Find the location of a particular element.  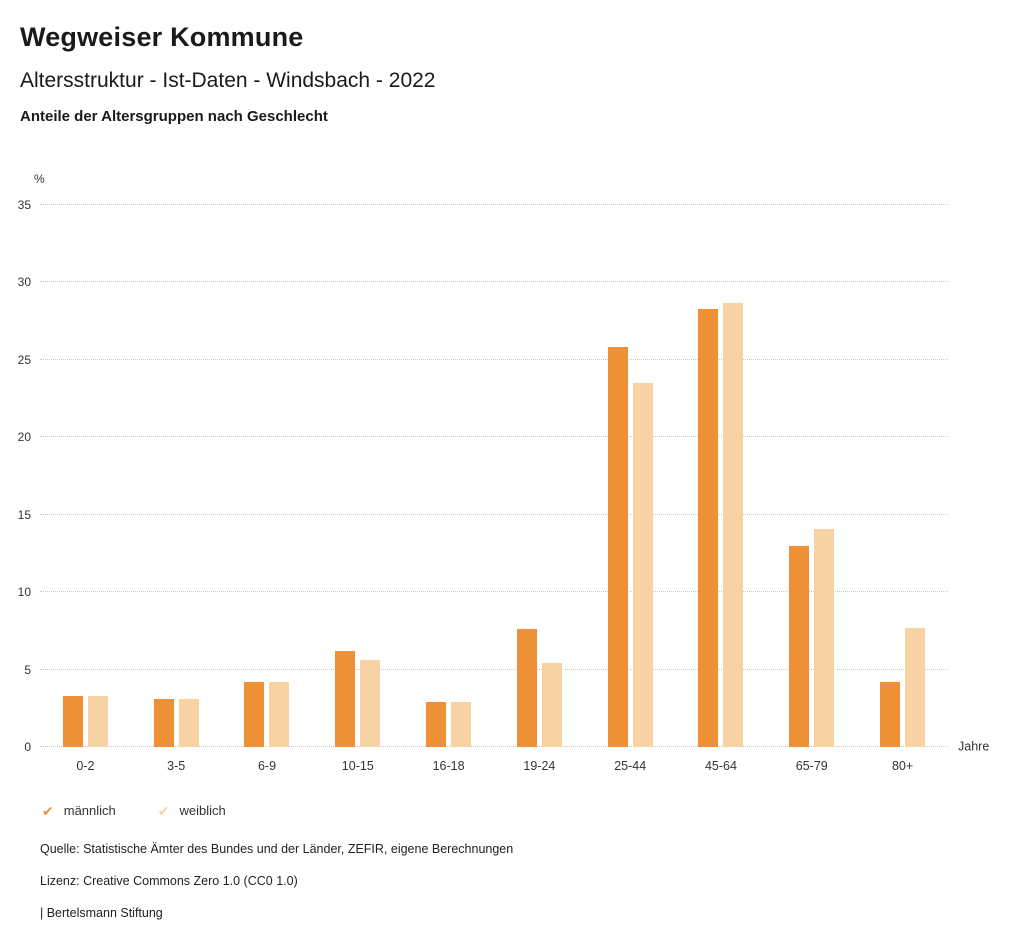

legend-label: männlich is located at coordinates (89, 810).